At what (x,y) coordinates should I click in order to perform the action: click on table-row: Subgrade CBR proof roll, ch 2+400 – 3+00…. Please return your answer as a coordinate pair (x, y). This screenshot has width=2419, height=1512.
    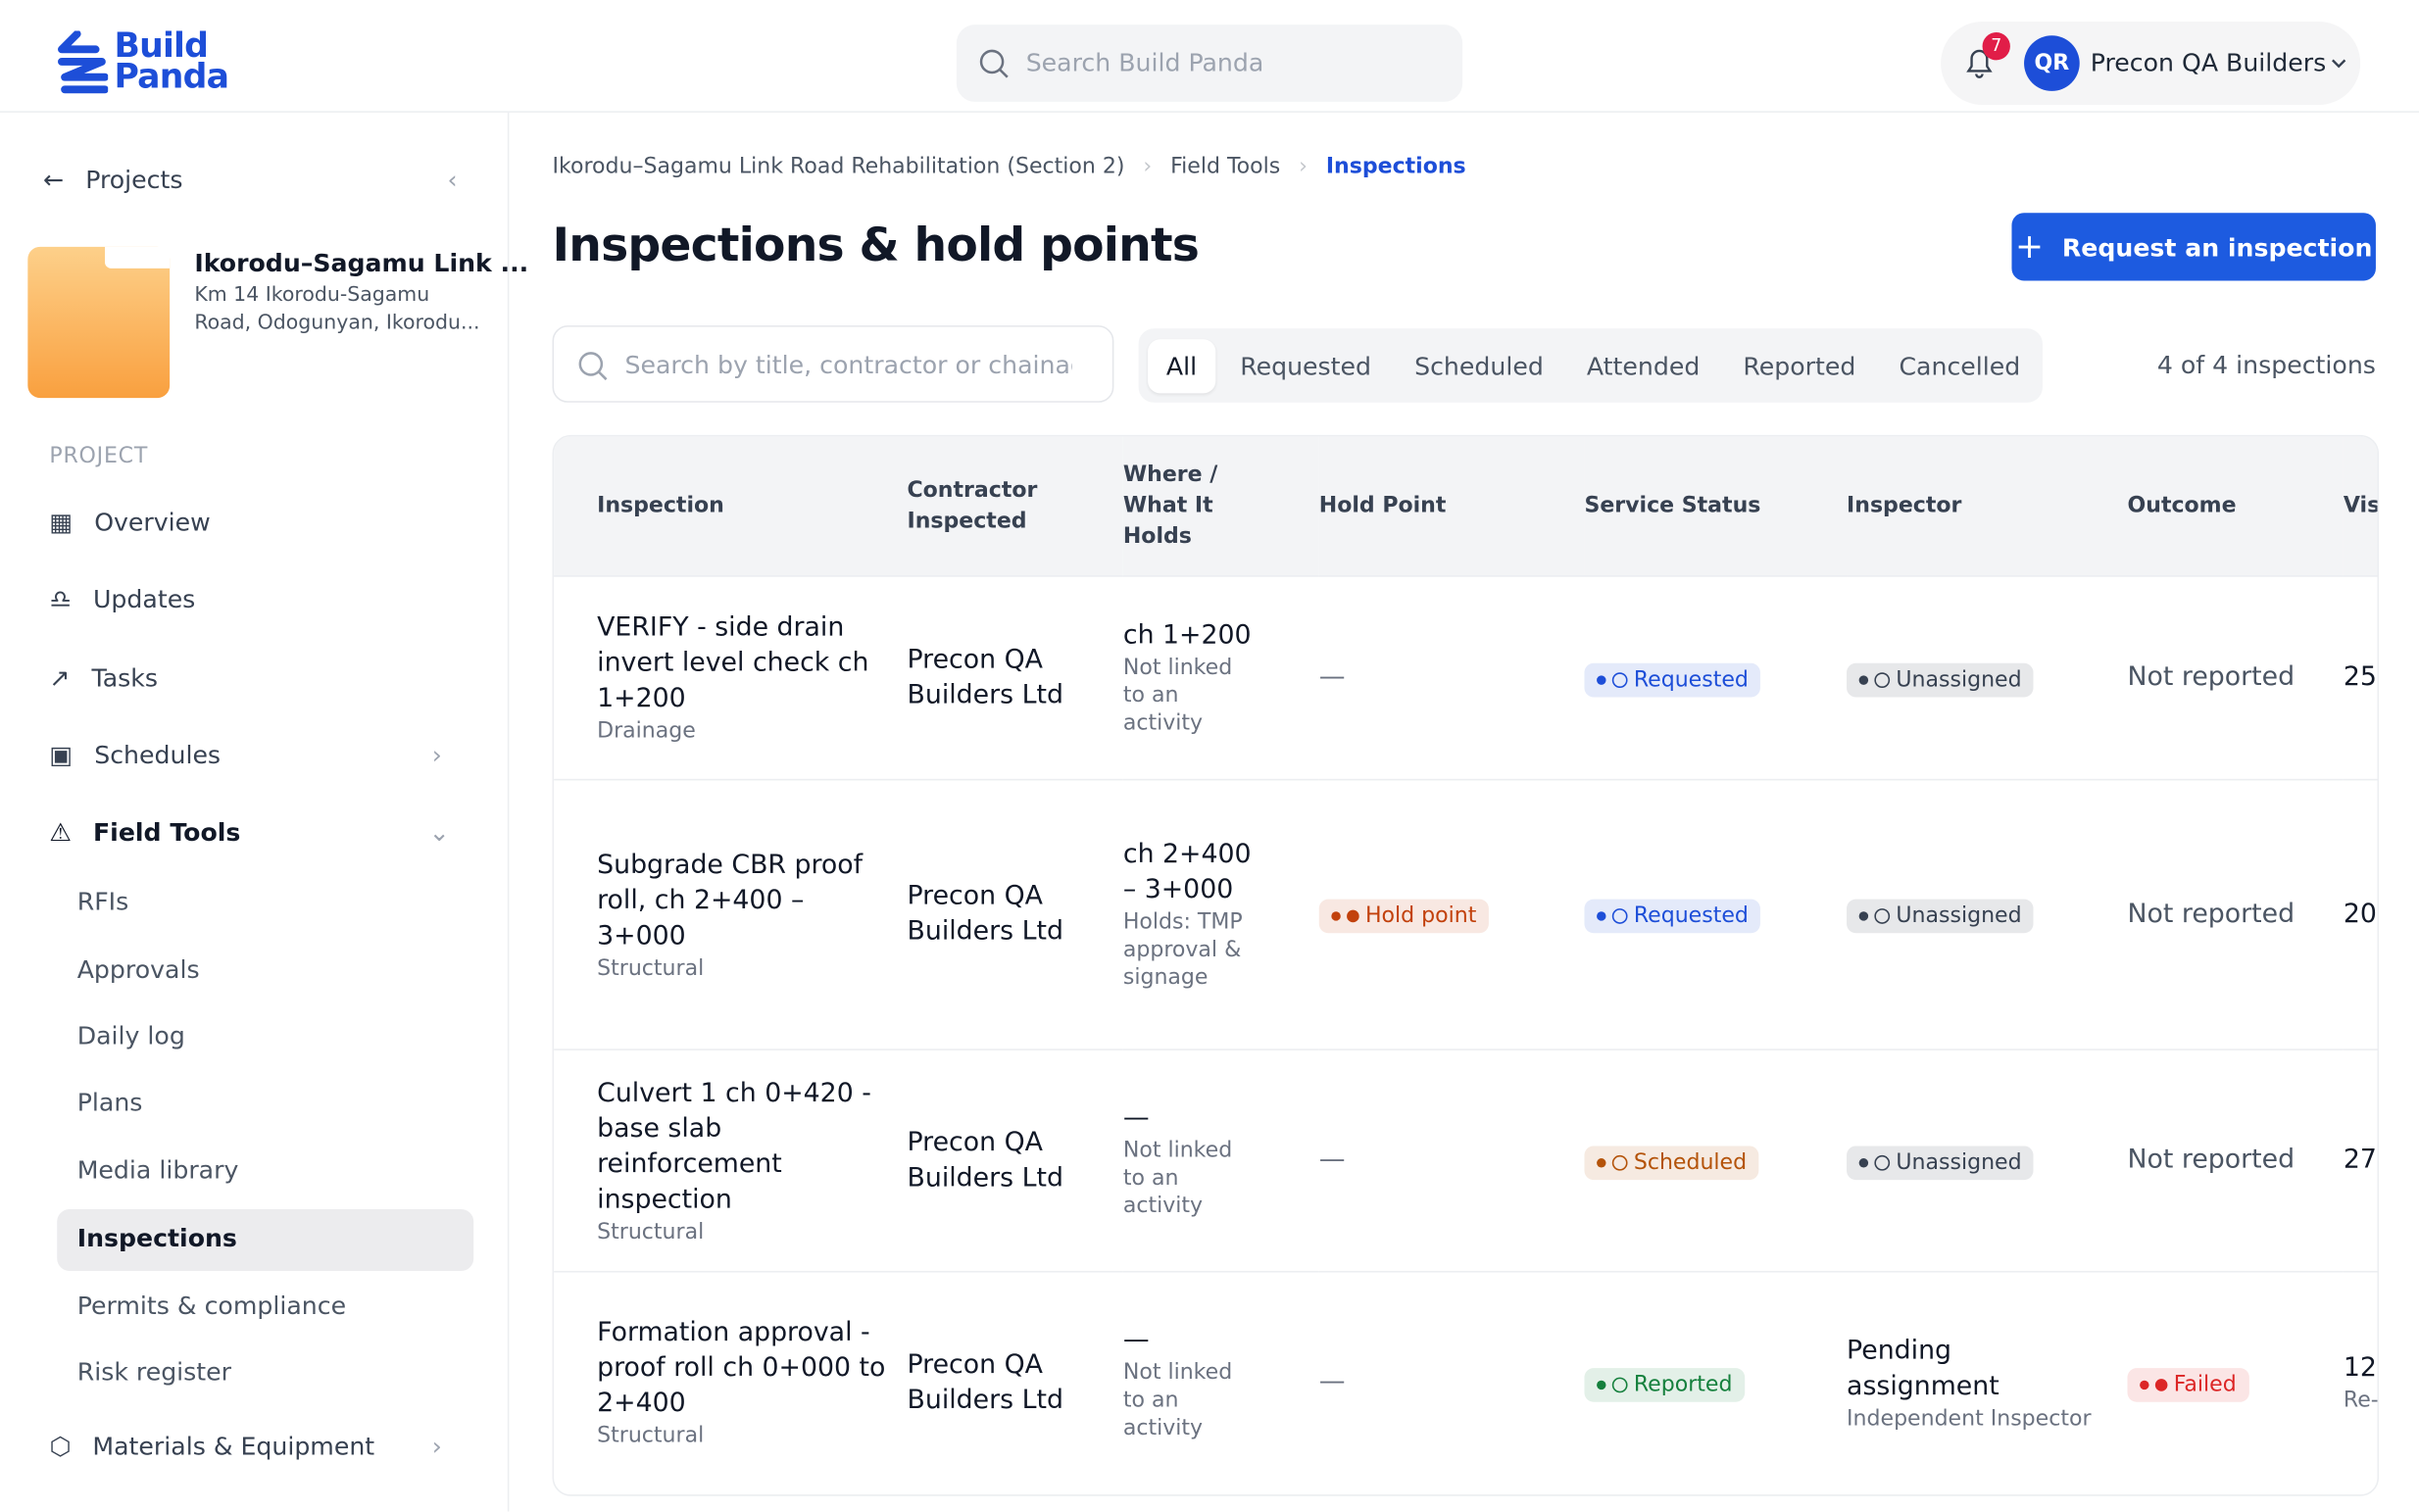
    Looking at the image, I should click on (1466, 914).